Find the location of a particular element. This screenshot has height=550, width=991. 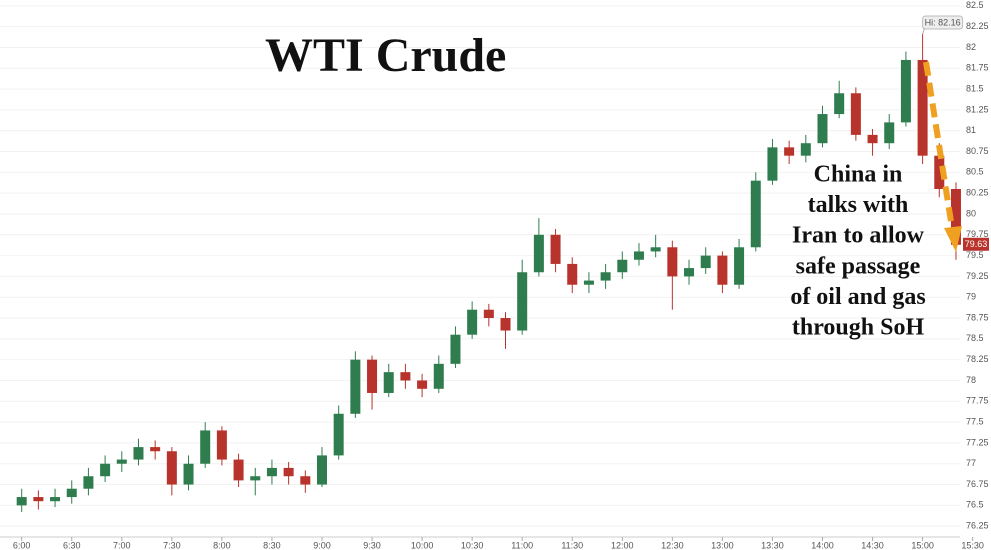

y-tick-label: 81 is located at coordinates (971, 130).